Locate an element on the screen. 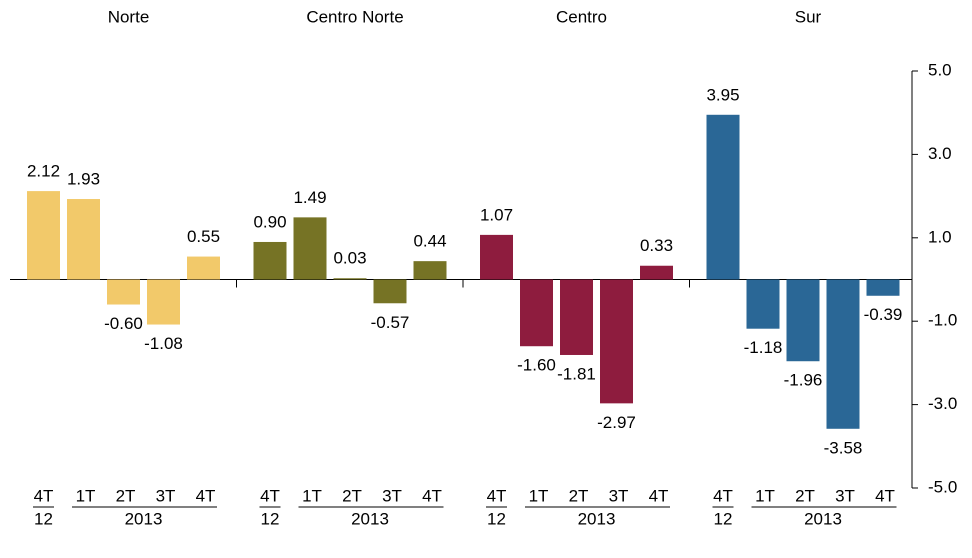 The image size is (972, 558). value-label: -0.39 is located at coordinates (883, 314).